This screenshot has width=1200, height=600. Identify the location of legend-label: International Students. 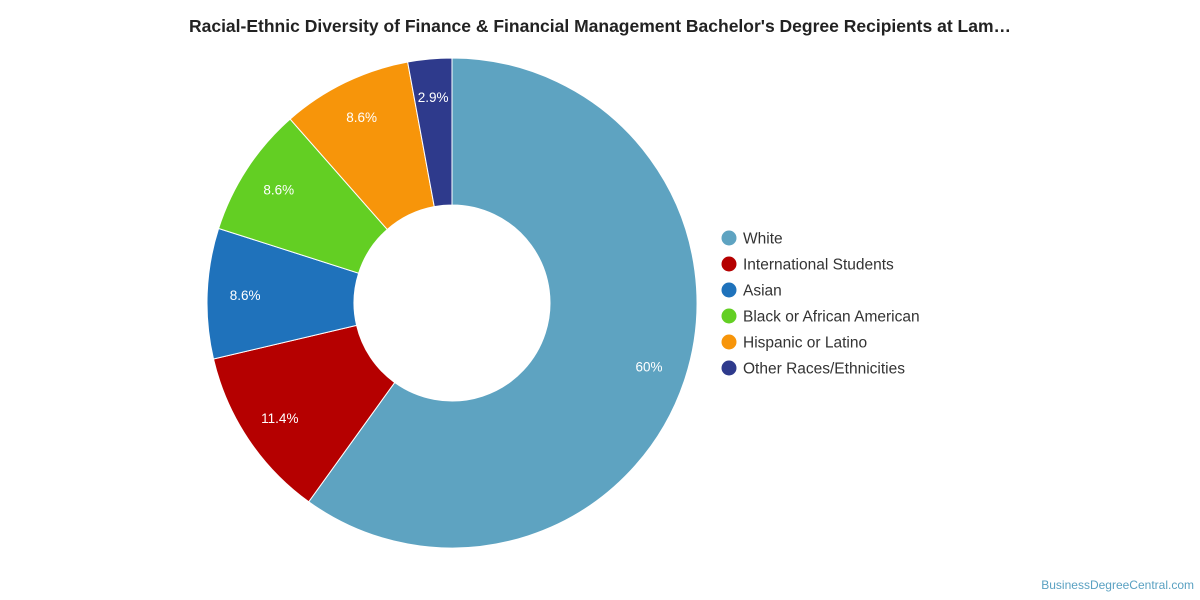
(818, 265).